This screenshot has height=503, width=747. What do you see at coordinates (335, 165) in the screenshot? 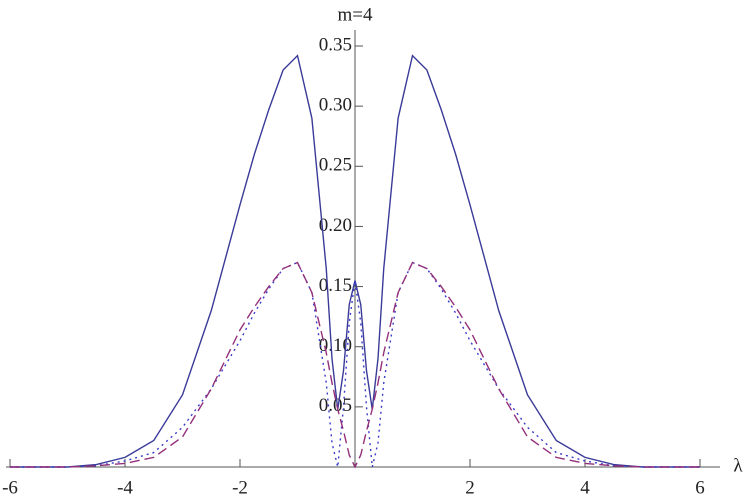
I see `y-tick-label: 0.25` at bounding box center [335, 165].